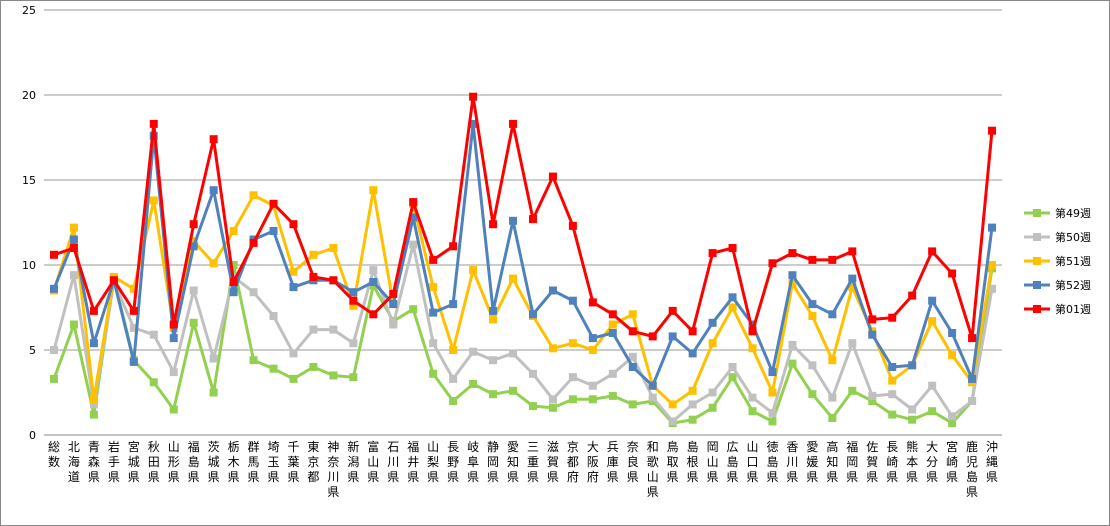 This screenshot has height=526, width=1110. Describe the element at coordinates (513, 462) in the screenshot. I see `x-category-label: 愛知県` at that location.